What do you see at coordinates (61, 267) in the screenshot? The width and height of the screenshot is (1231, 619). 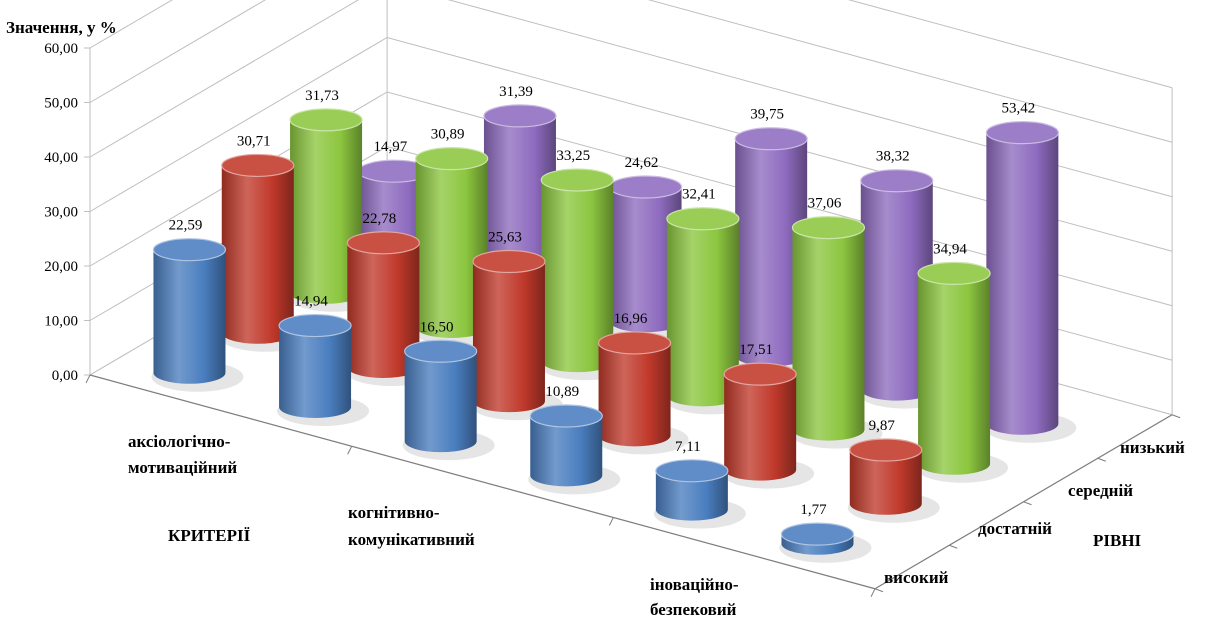 I see `y-tick-label: 20,00` at bounding box center [61, 267].